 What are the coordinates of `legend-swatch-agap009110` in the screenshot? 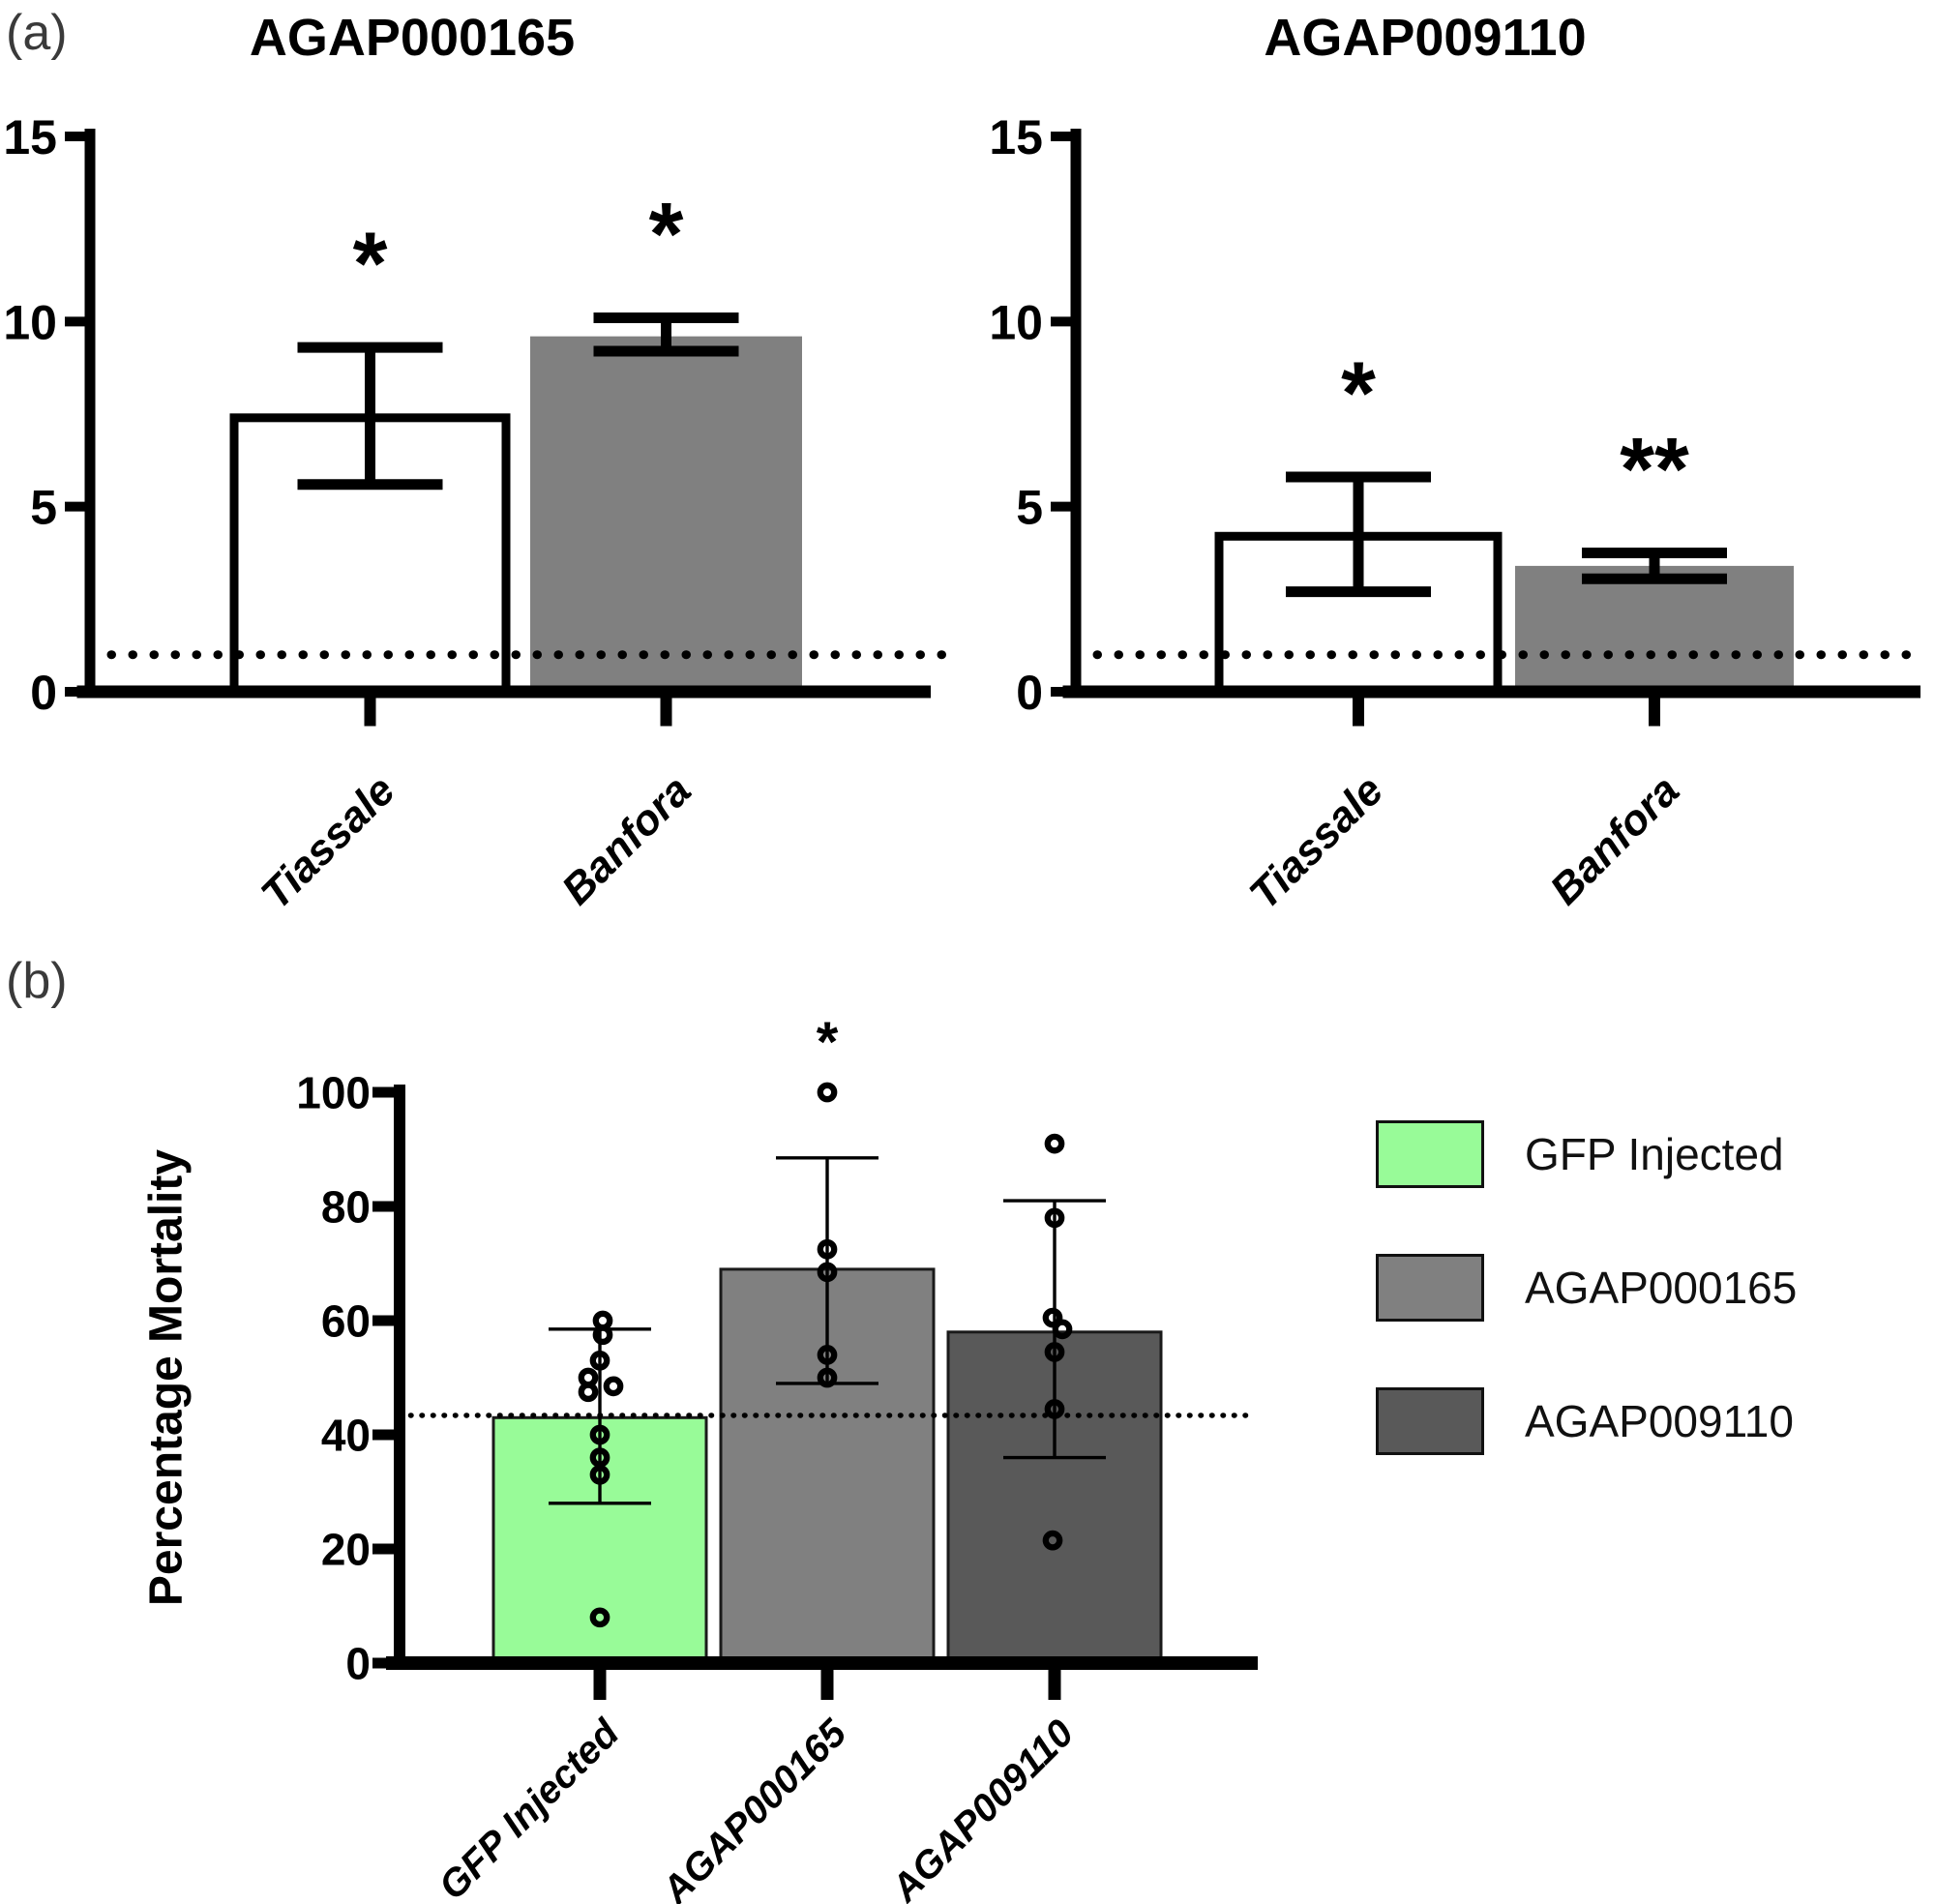 It's located at (1430, 1421).